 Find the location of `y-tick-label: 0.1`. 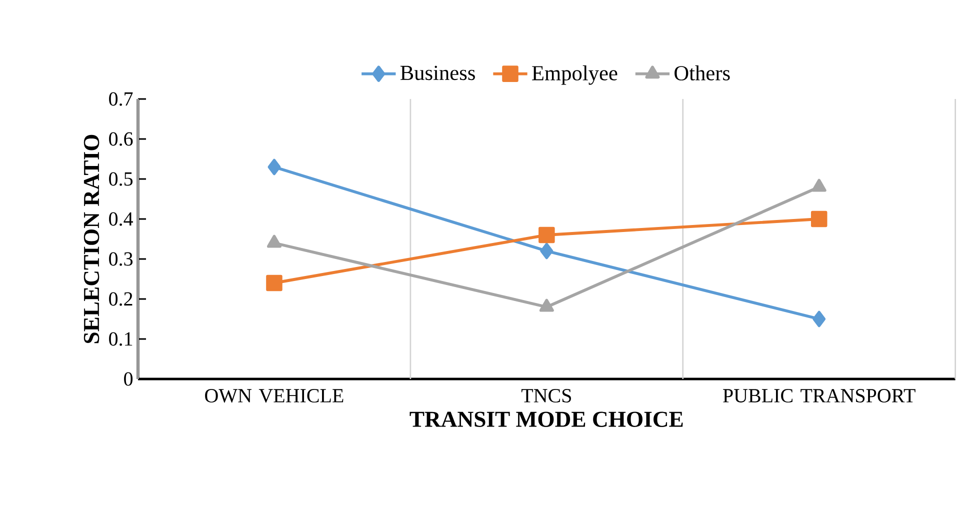

y-tick-label: 0.1 is located at coordinates (120, 339).